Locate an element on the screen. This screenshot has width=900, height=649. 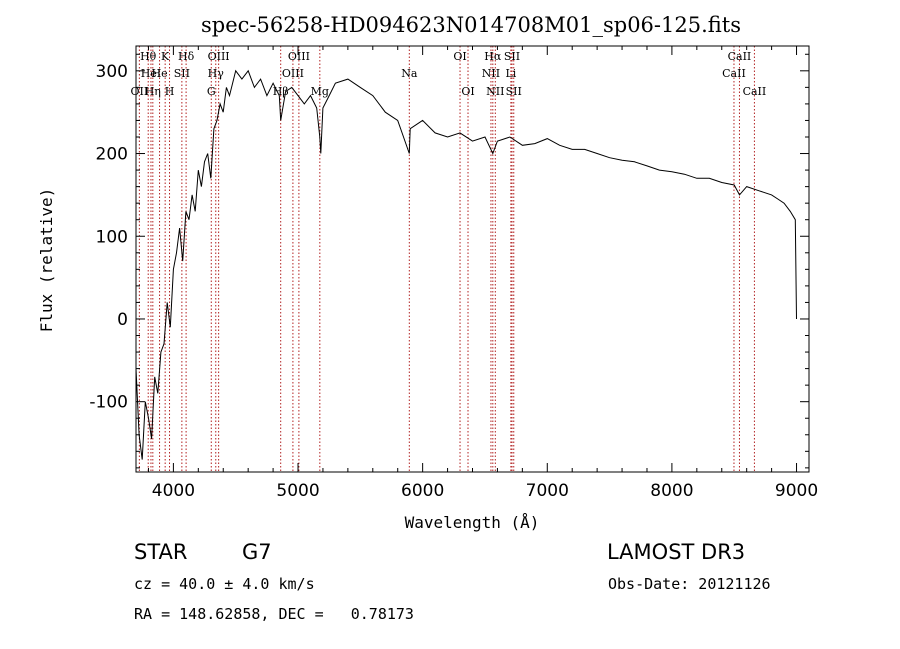
x-tick-label-6000: 6000 is located at coordinates (422, 491).